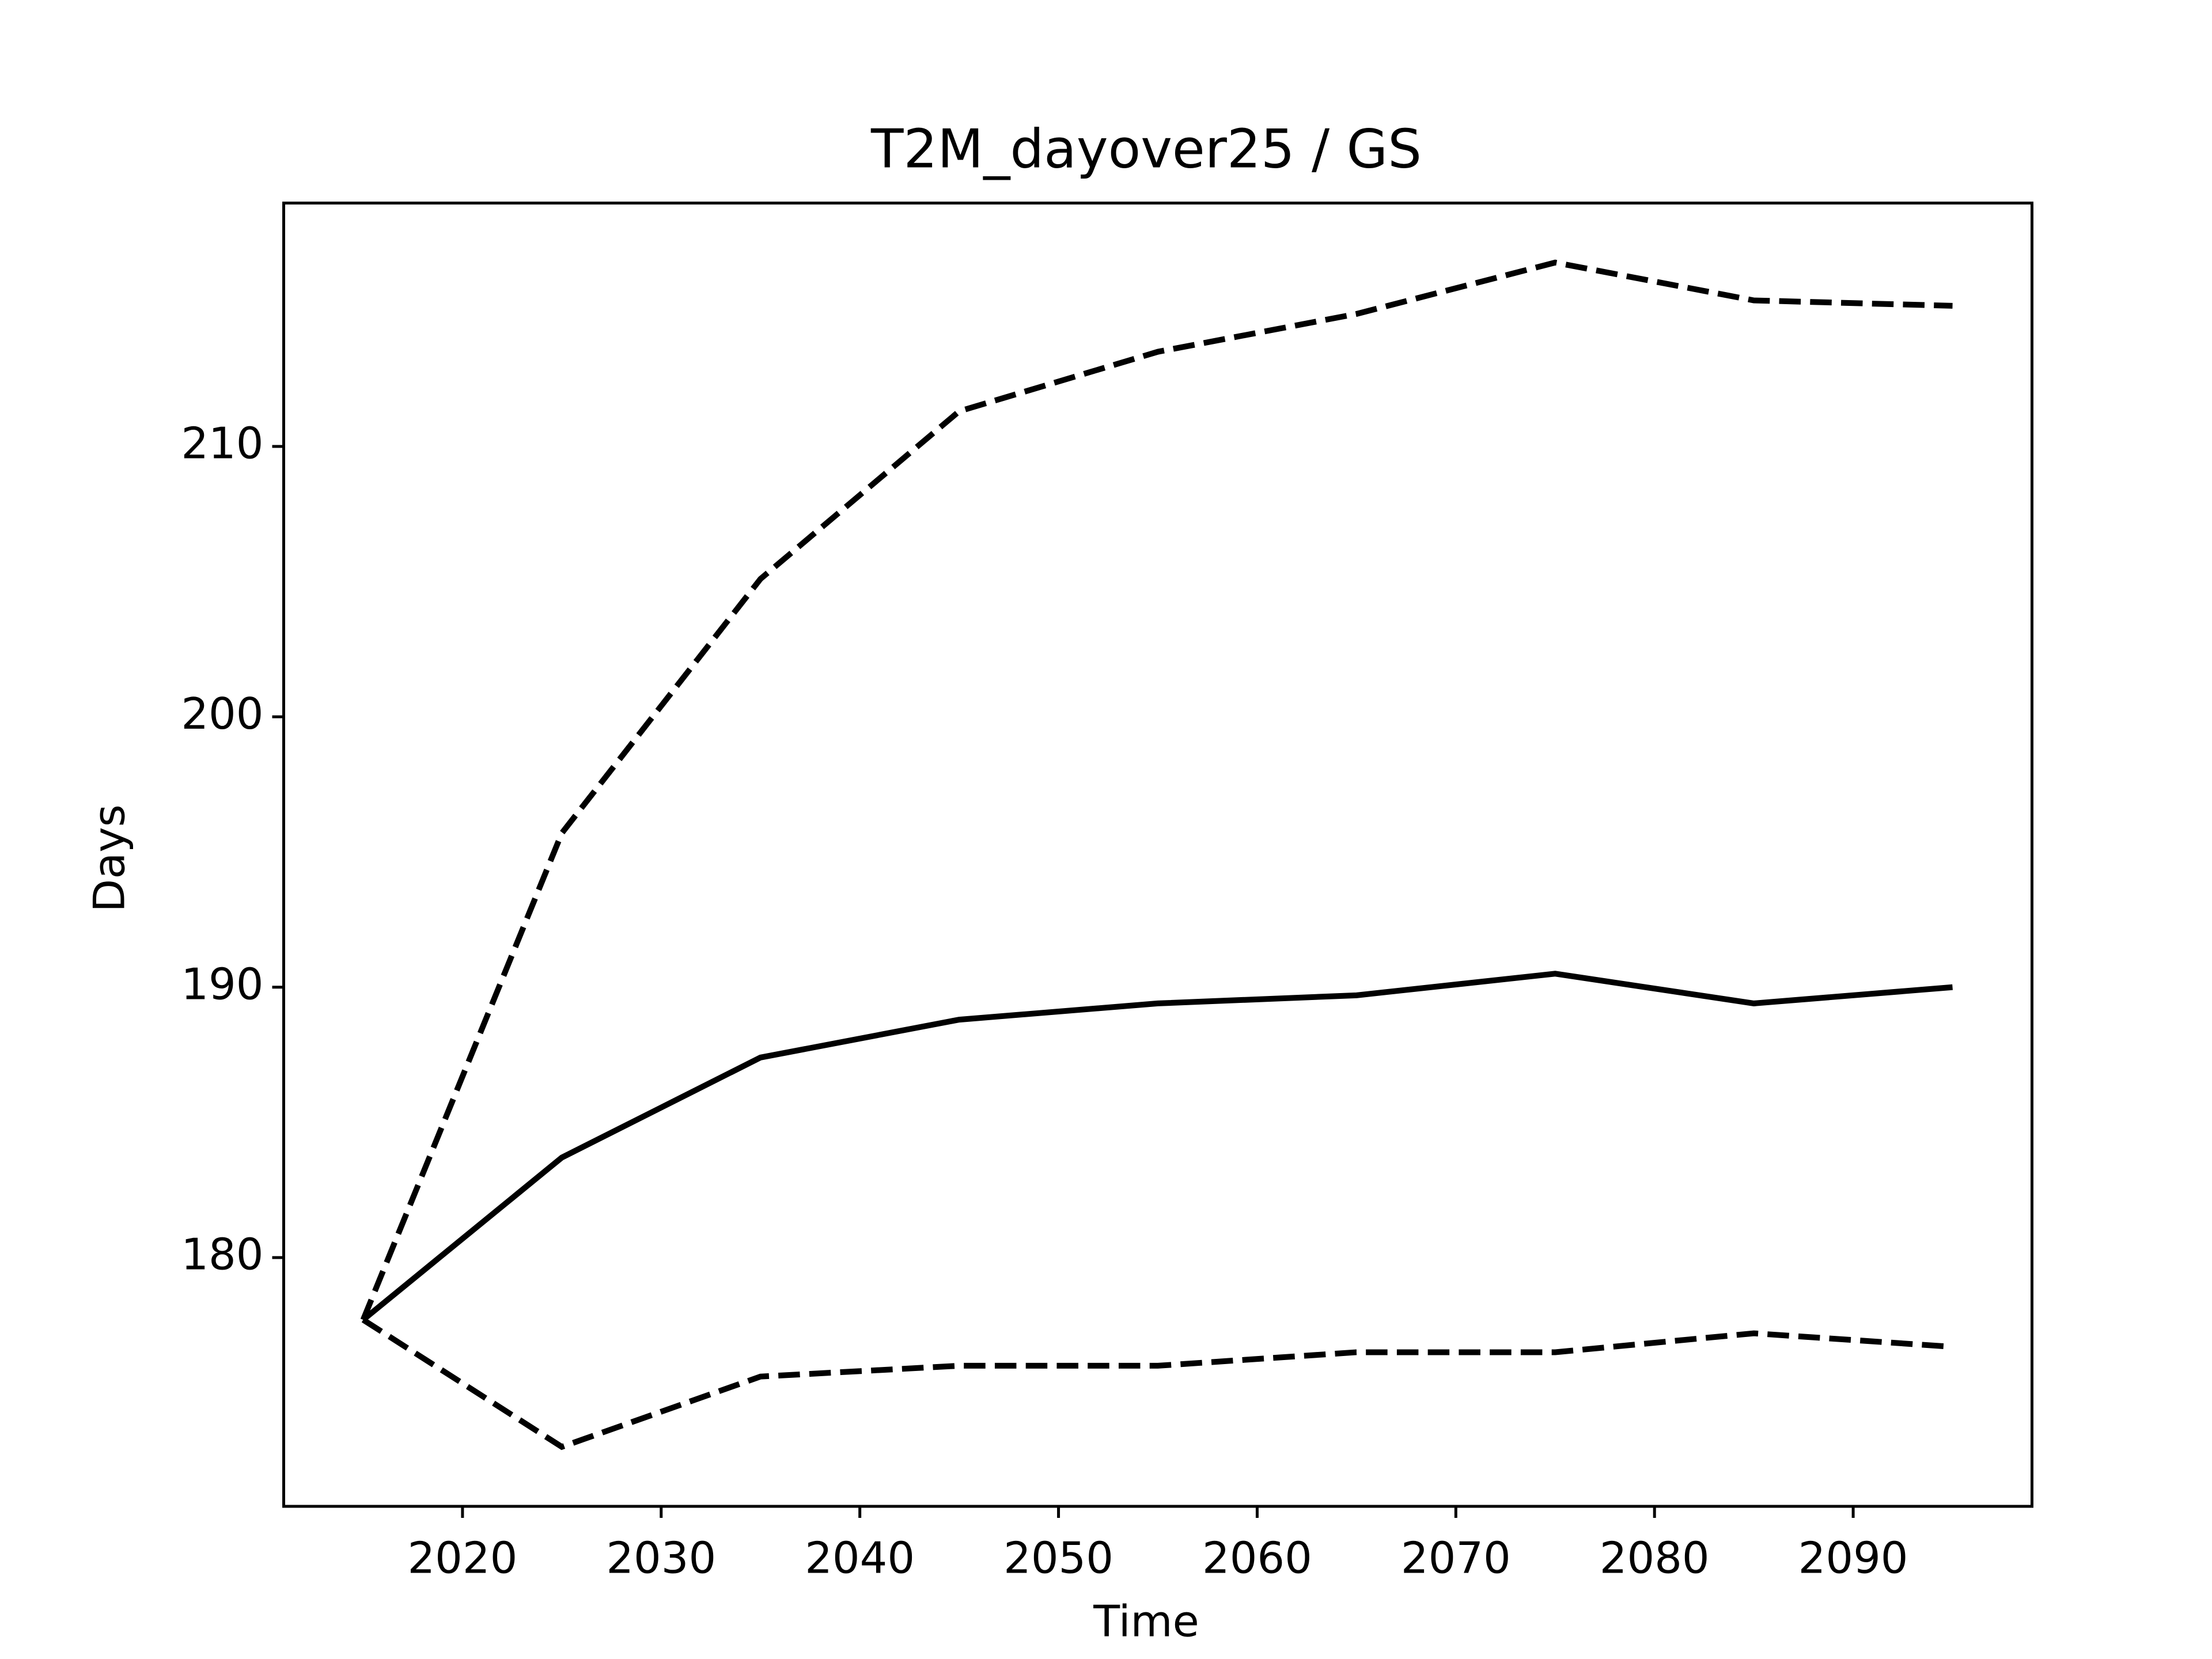 Image resolution: width=2212 pixels, height=1659 pixels. I want to click on x-axis-label: Time, so click(1146, 1621).